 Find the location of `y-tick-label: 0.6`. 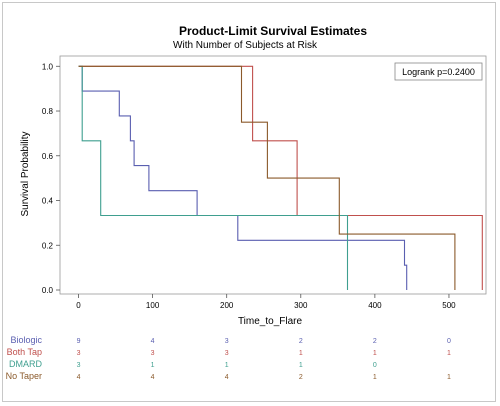

y-tick-label: 0.6 is located at coordinates (48, 156).